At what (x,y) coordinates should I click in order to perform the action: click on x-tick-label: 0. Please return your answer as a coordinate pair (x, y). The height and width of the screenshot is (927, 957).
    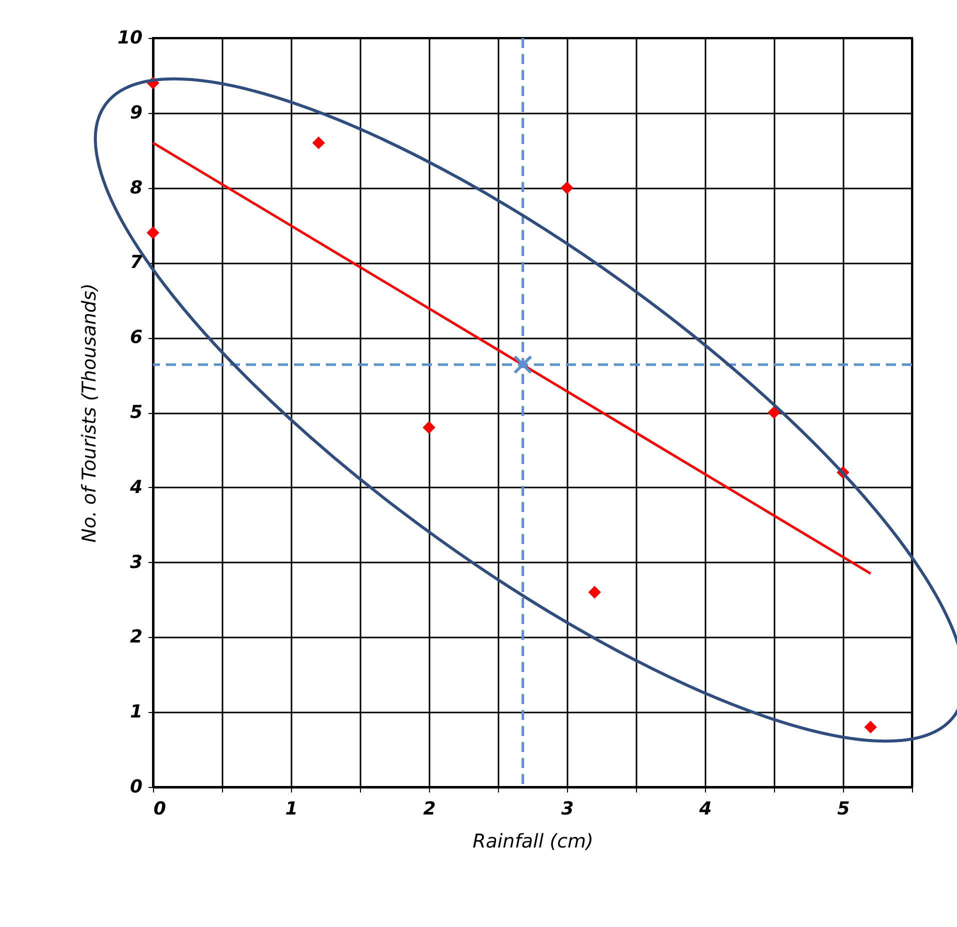
    Looking at the image, I should click on (160, 809).